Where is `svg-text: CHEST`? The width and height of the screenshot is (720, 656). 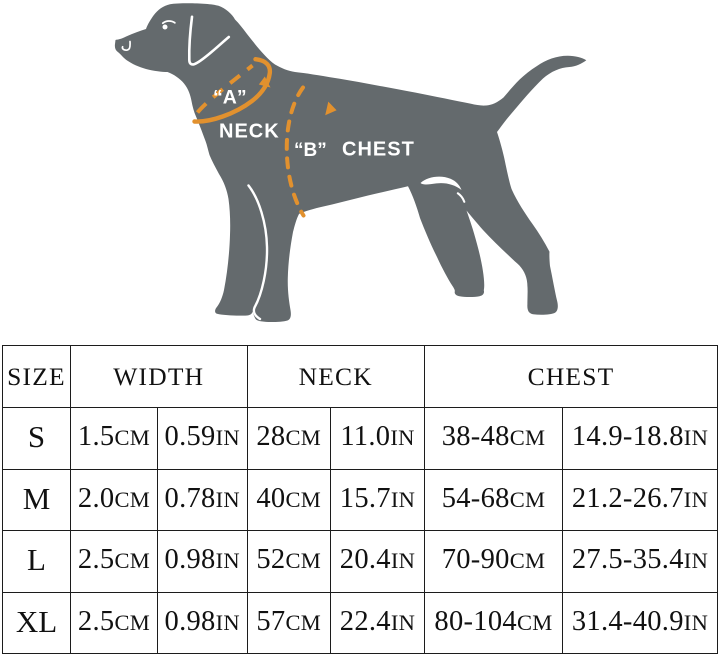
svg-text: CHEST is located at coordinates (378, 150).